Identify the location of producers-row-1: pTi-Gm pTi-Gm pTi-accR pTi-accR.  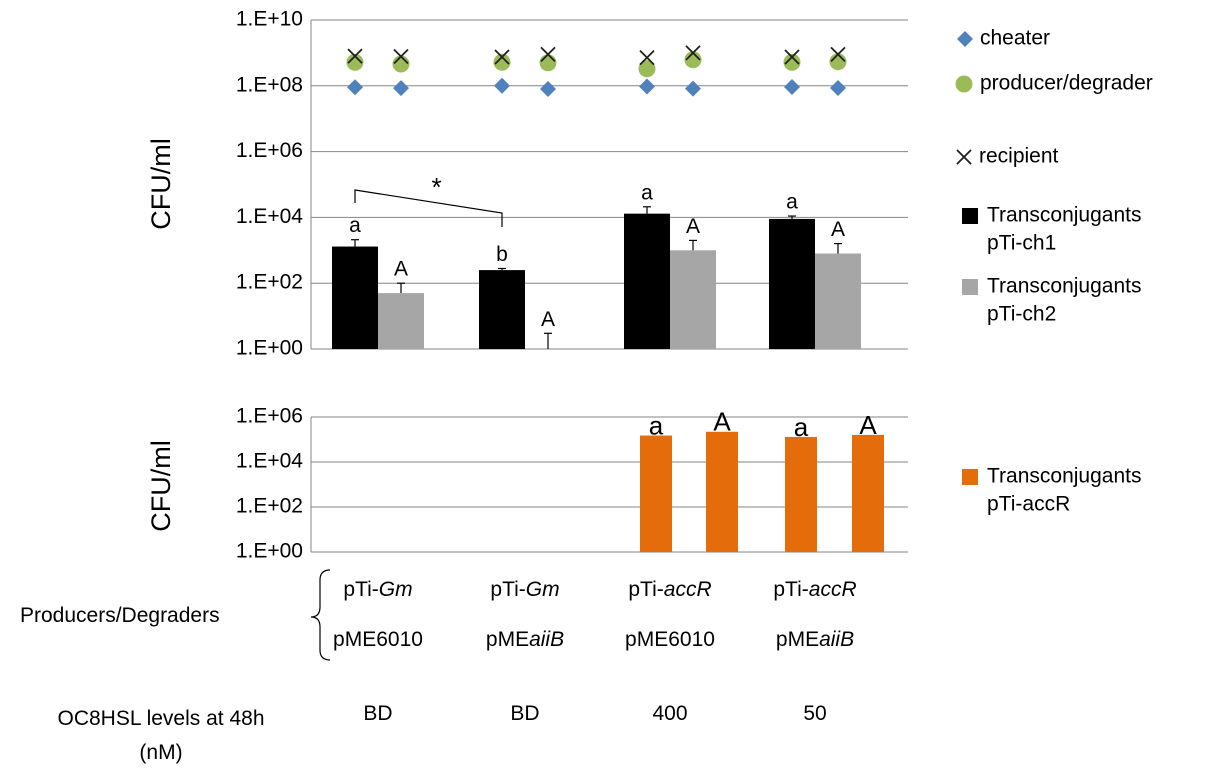
(609, 591).